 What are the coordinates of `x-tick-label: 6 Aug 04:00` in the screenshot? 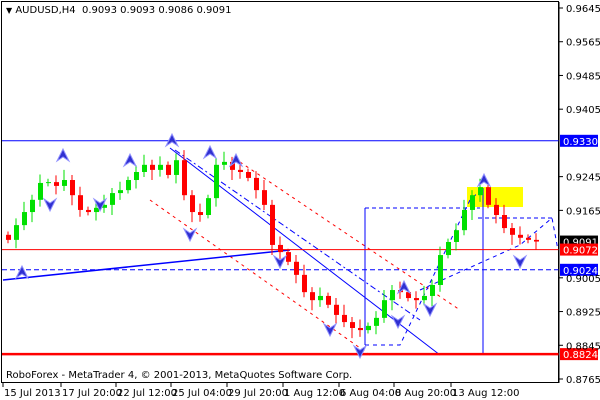 It's located at (370, 393).